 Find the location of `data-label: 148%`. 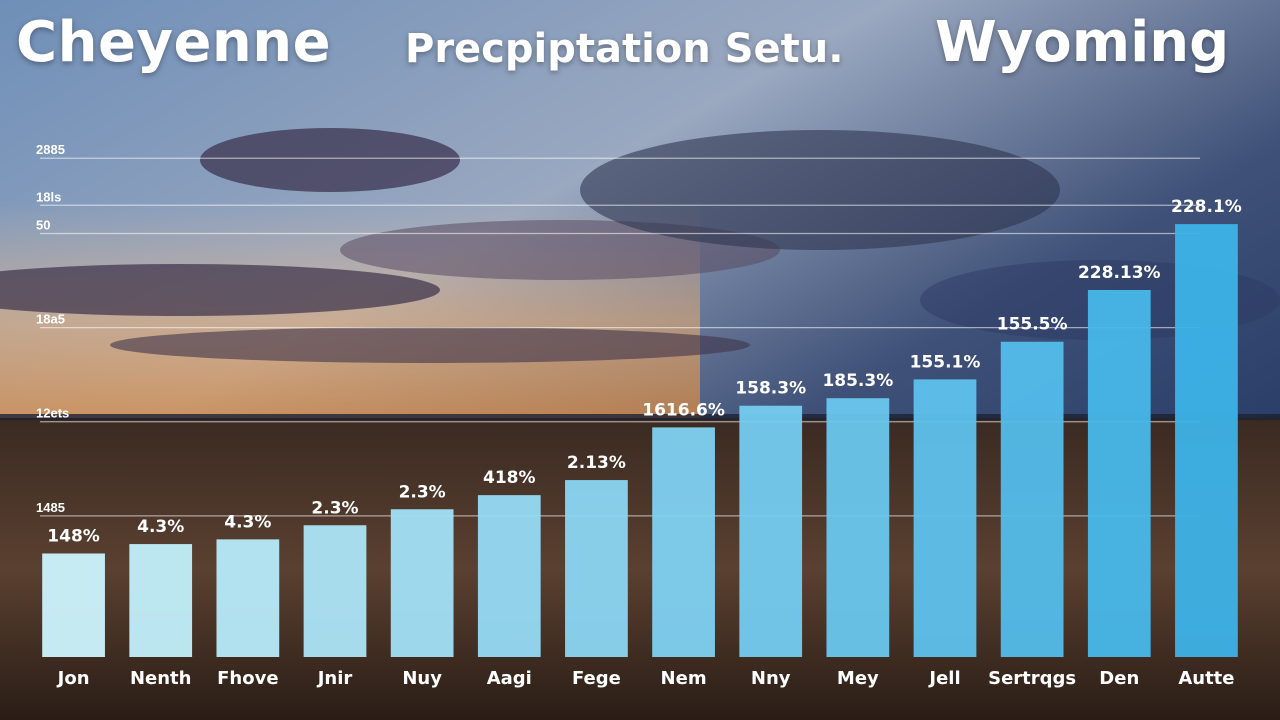

data-label: 148% is located at coordinates (73, 536).